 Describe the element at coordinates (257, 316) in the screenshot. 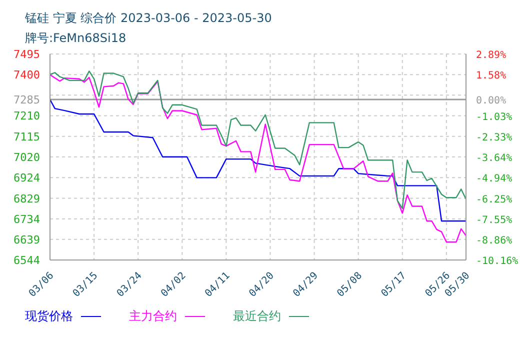

I see `legend-label: 最近合约` at that location.